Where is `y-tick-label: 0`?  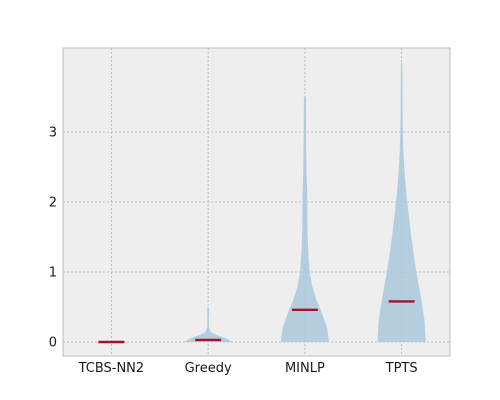 y-tick-label: 0 is located at coordinates (53, 343).